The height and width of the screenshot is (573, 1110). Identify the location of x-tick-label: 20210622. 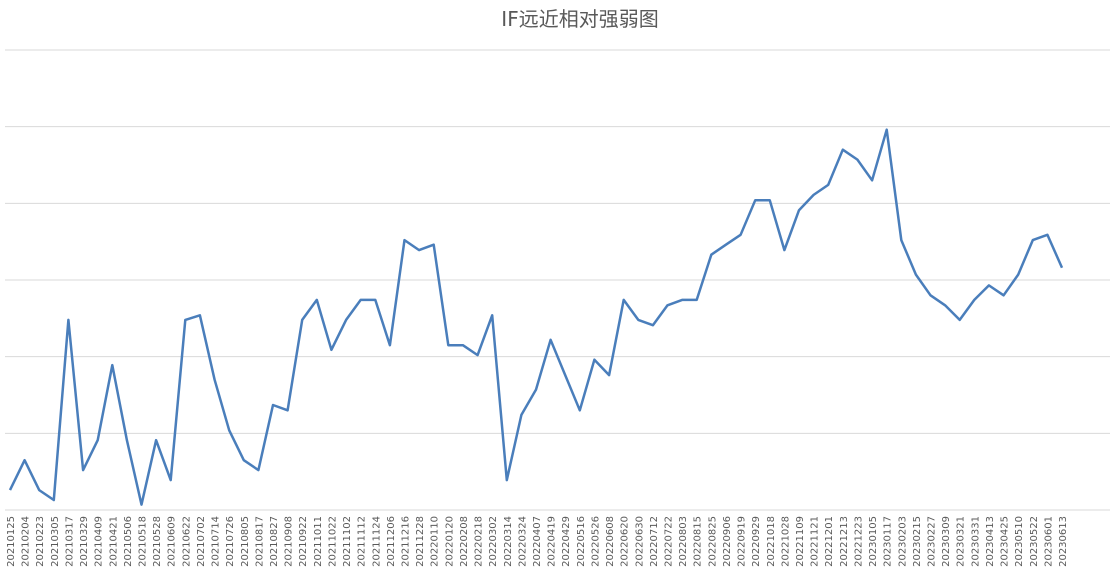
(186, 541).